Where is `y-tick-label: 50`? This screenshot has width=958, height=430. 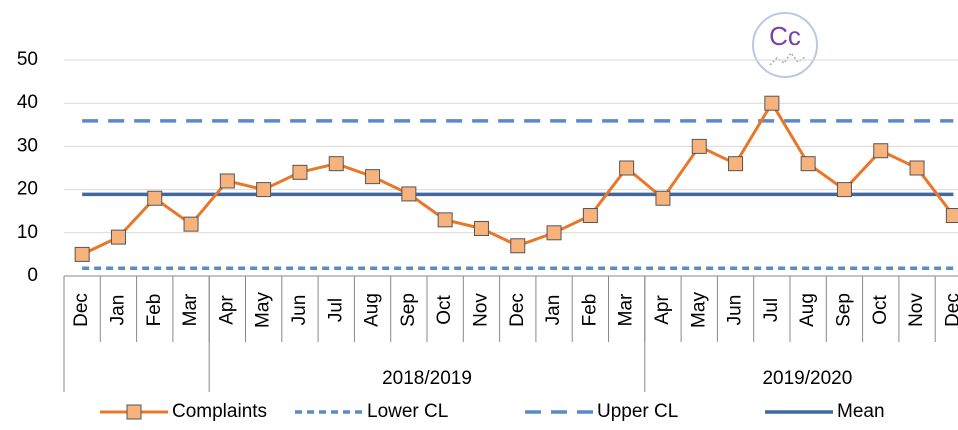 y-tick-label: 50 is located at coordinates (27, 59).